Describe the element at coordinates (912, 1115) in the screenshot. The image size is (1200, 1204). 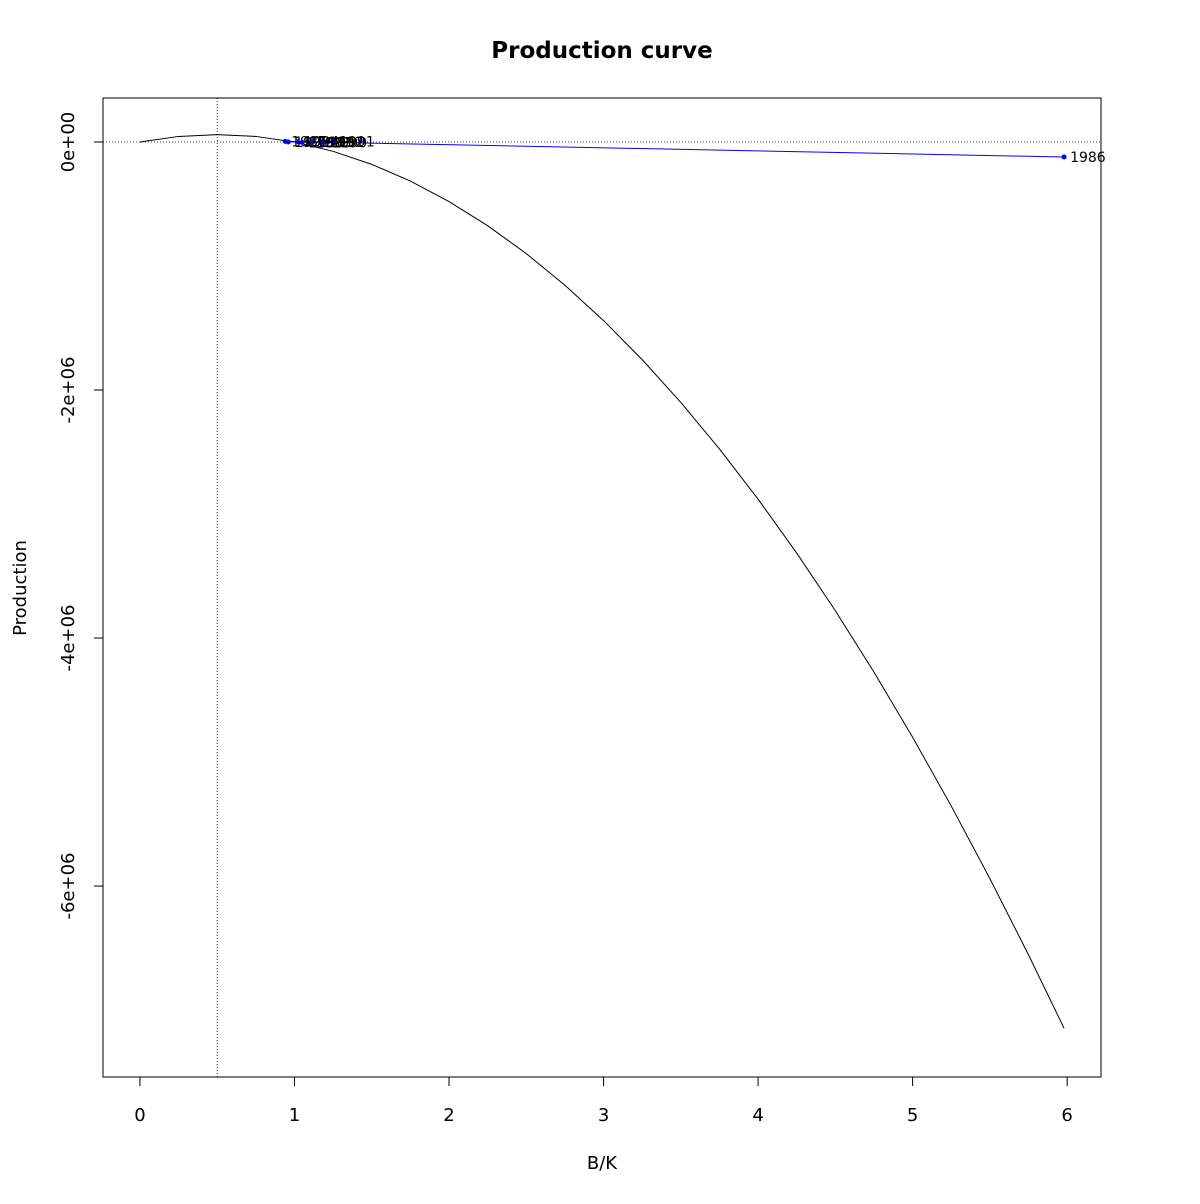
I see `x-tick-label: 5` at that location.